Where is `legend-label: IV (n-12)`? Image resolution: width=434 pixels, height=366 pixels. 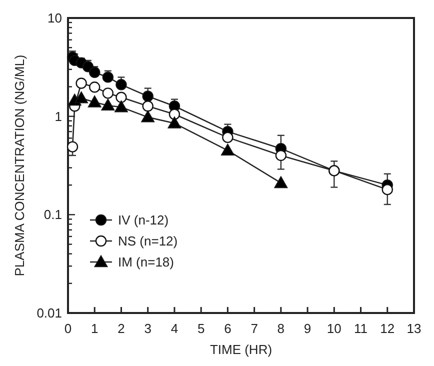
legend-label: IV (n-12) is located at coordinates (143, 220).